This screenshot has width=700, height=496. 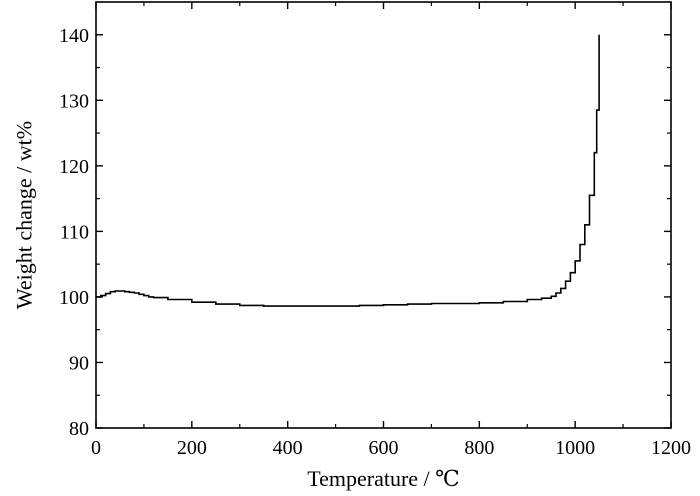 I want to click on y-tick-label: 130, so click(x=74, y=101).